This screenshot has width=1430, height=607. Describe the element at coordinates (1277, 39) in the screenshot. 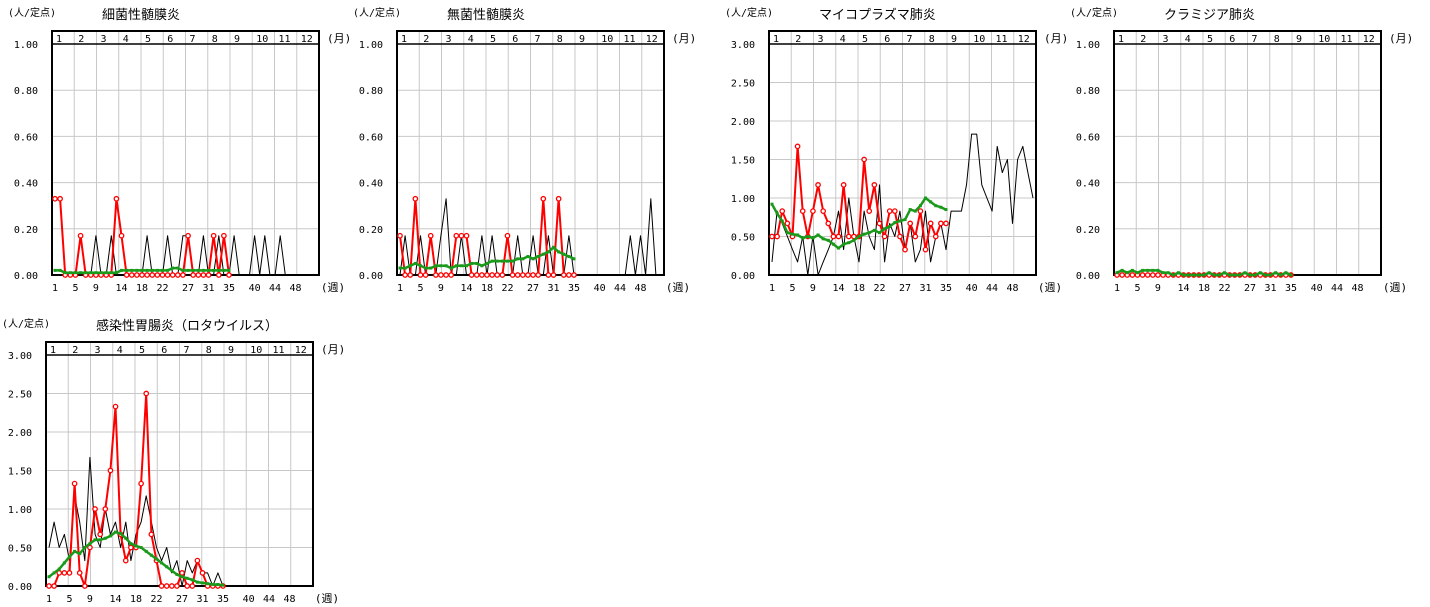

I see `month-label: 8` at that location.